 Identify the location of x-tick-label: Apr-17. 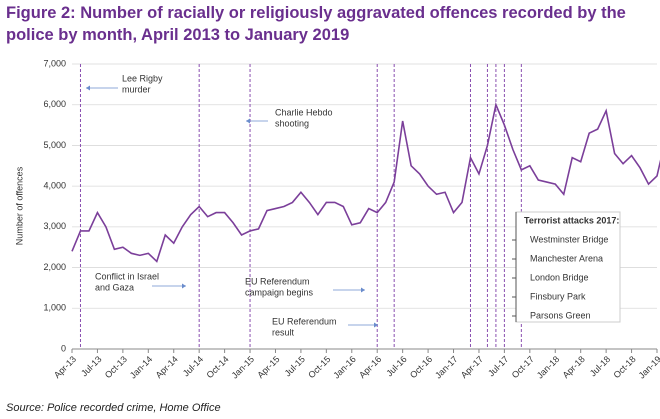
(472, 367).